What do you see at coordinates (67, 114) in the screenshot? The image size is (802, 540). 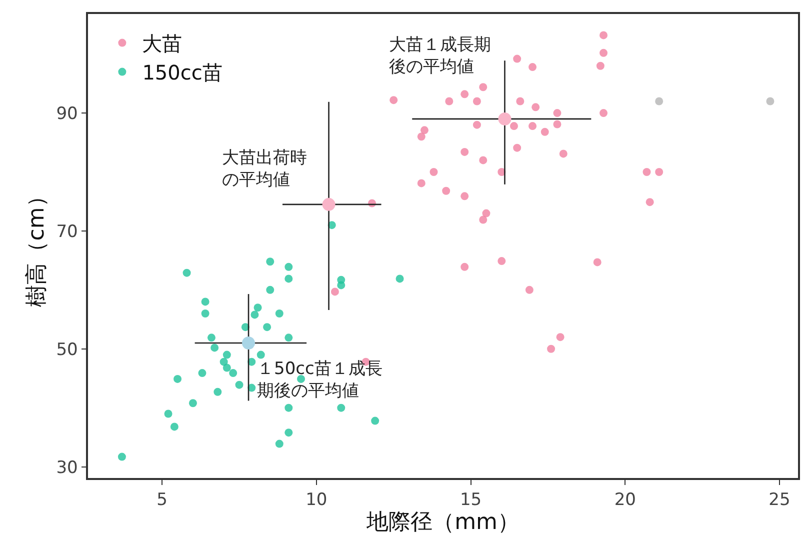 I see `y-tick-label: 90` at bounding box center [67, 114].